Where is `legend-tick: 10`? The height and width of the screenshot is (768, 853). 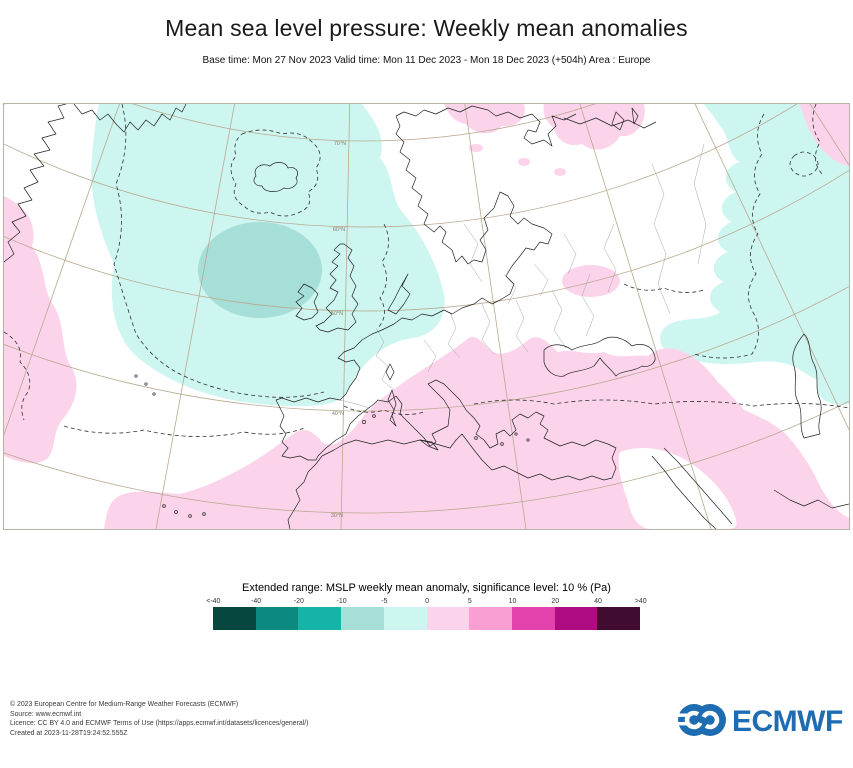 legend-tick: 10 is located at coordinates (512, 601).